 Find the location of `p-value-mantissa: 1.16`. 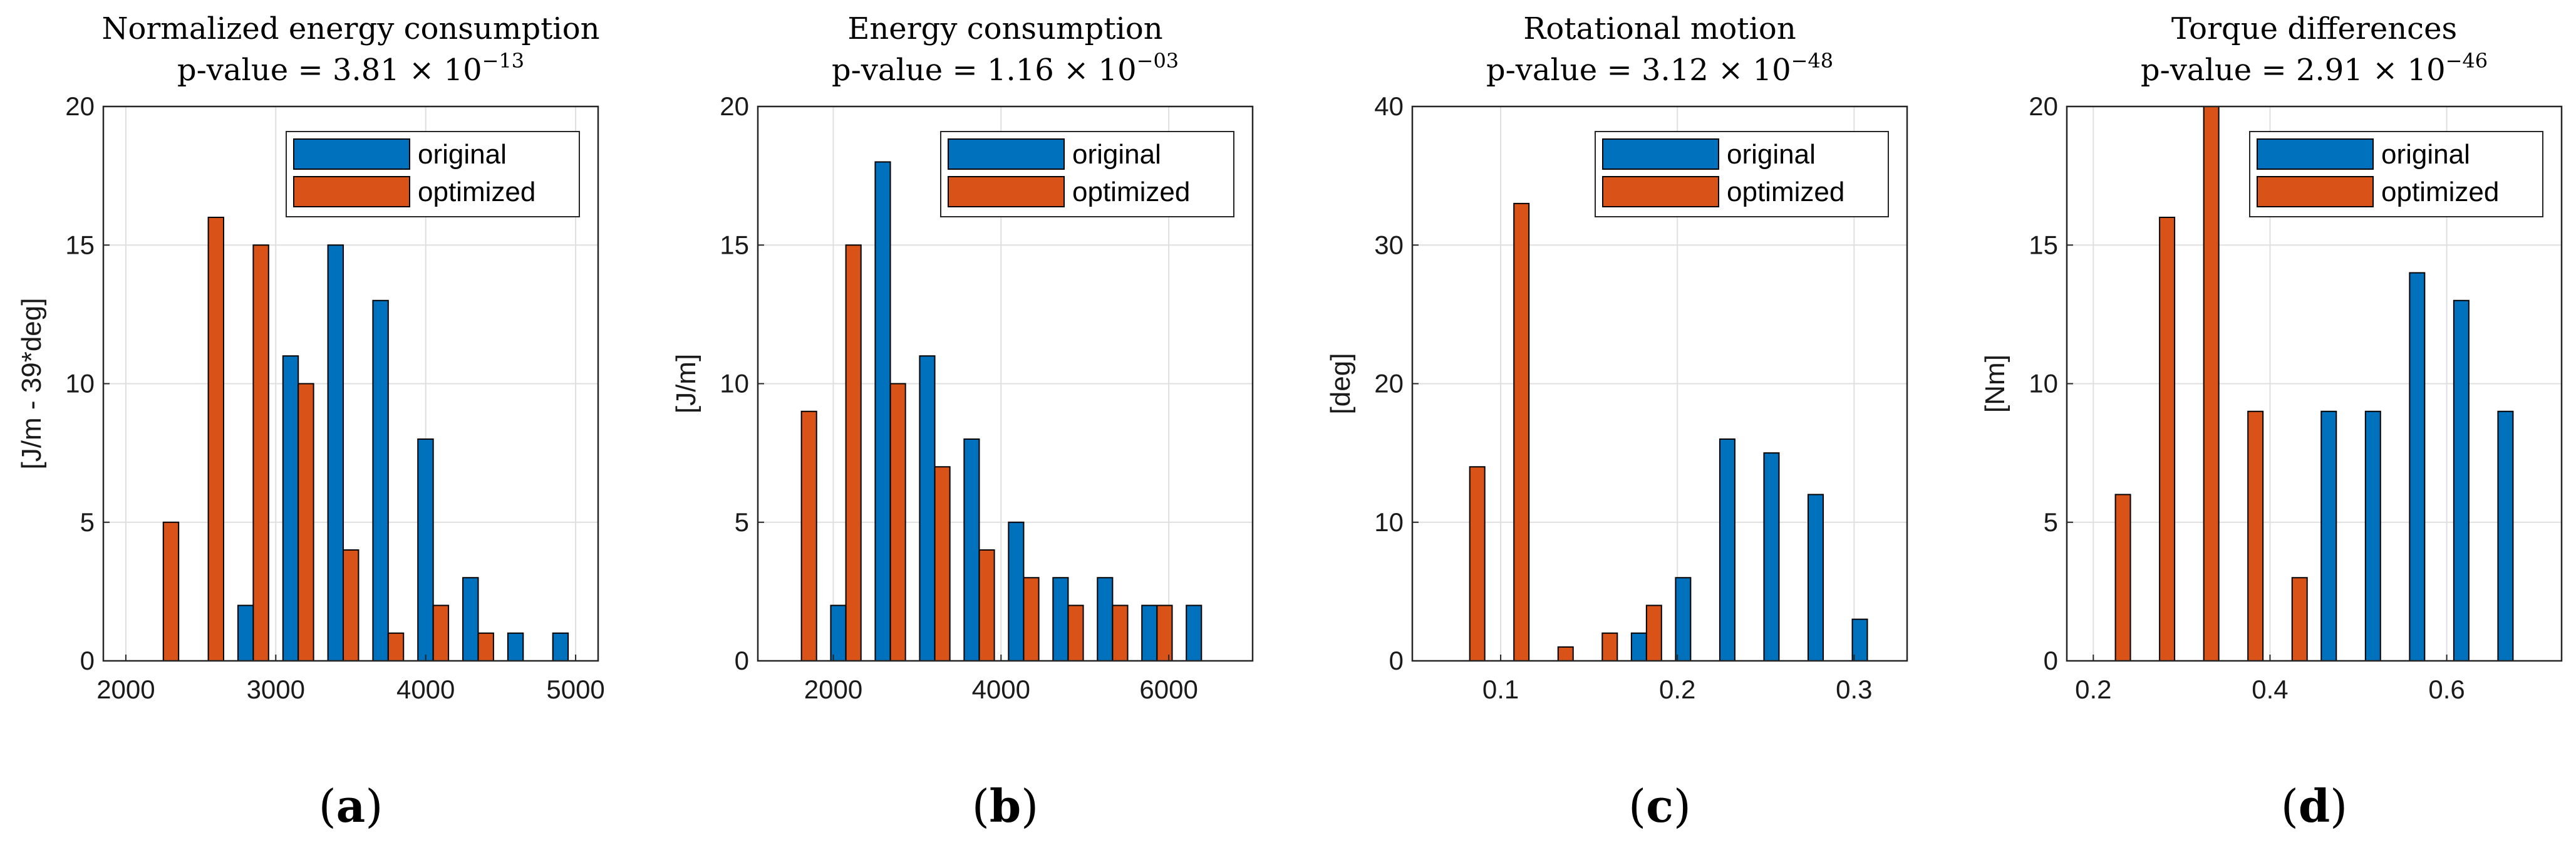

p-value-mantissa: 1.16 is located at coordinates (1020, 70).